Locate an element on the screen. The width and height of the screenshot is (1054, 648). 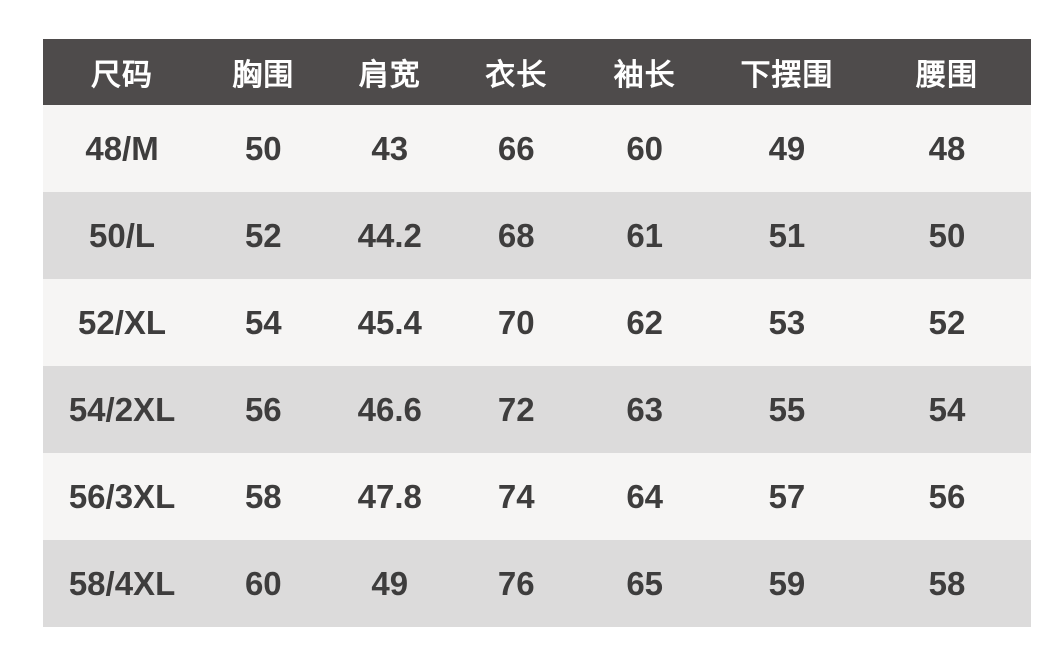
measurement-cell: 51 is located at coordinates (787, 235).